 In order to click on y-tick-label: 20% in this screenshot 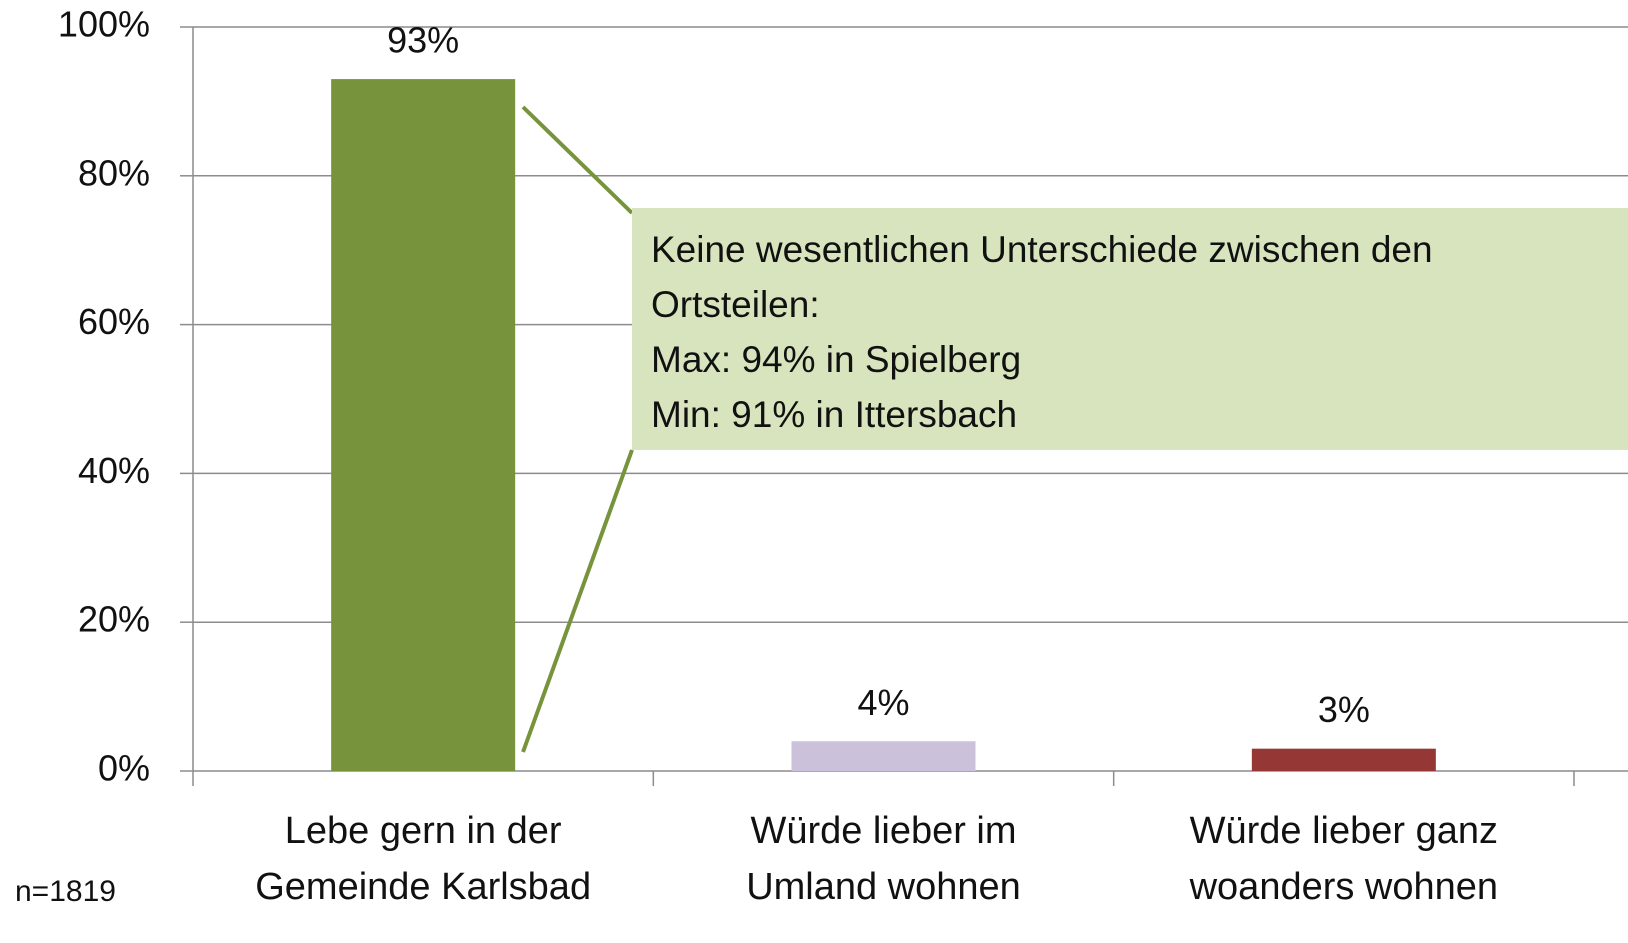, I will do `click(114, 619)`.